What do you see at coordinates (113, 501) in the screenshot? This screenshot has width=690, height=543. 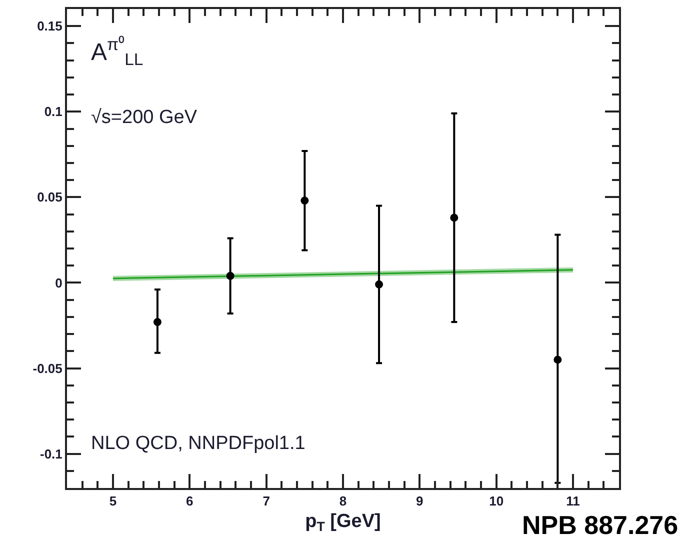 I see `x-tick-label: 5` at bounding box center [113, 501].